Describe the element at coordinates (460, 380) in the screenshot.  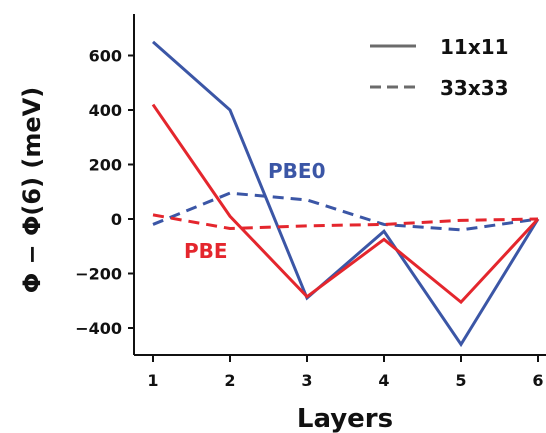
I see `x-tick-label: 5` at that location.